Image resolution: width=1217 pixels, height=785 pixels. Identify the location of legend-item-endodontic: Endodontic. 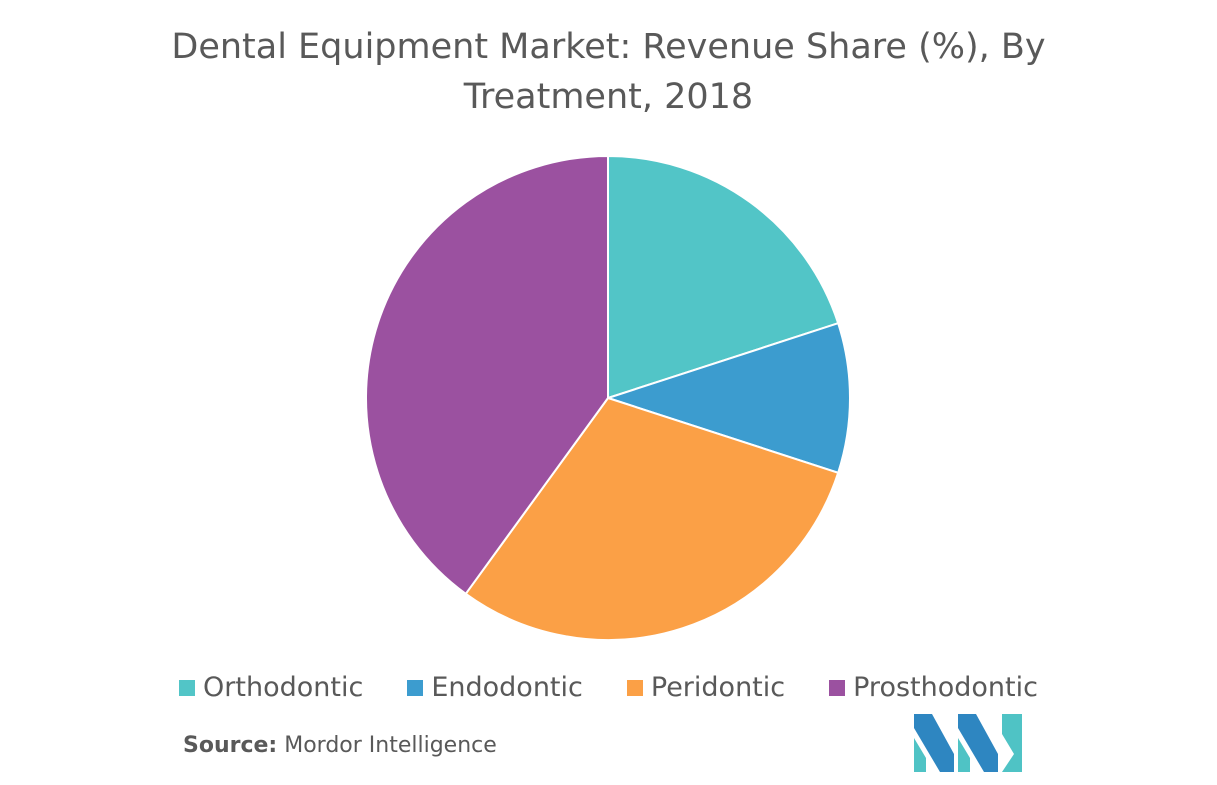
(495, 687).